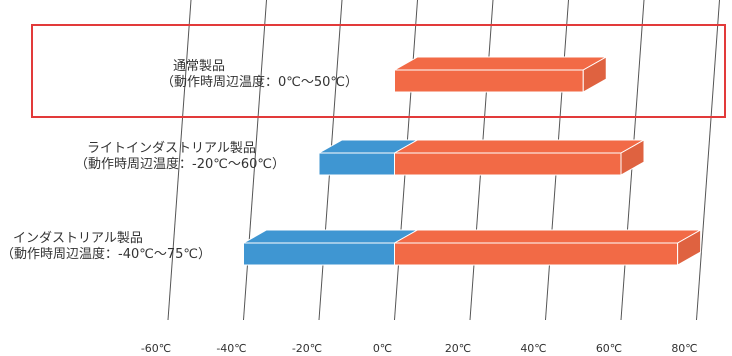 The image size is (732, 356). I want to click on row-label-light-industrial: ライトインダストリアル製品 （動作時周辺温度：-20℃〜60℃）, so click(180, 157).